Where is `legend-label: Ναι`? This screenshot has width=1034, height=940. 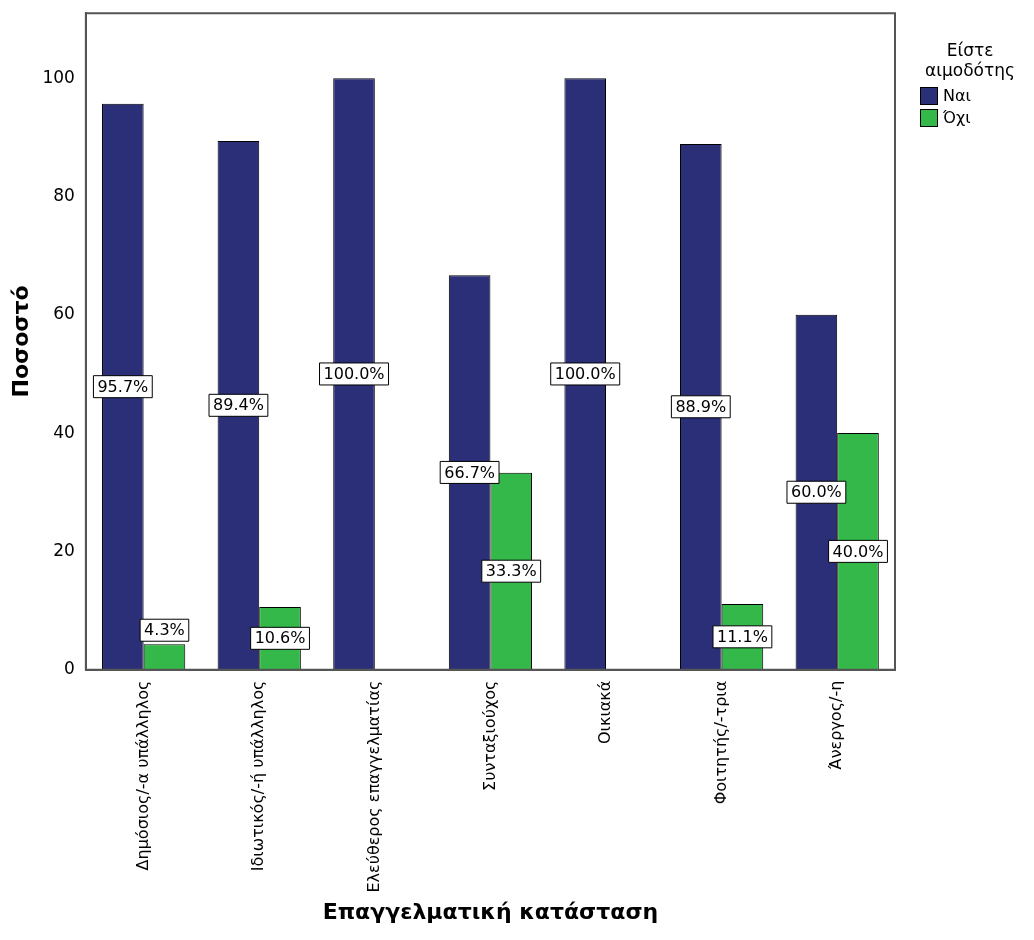
legend-label: Ναι is located at coordinates (957, 95).